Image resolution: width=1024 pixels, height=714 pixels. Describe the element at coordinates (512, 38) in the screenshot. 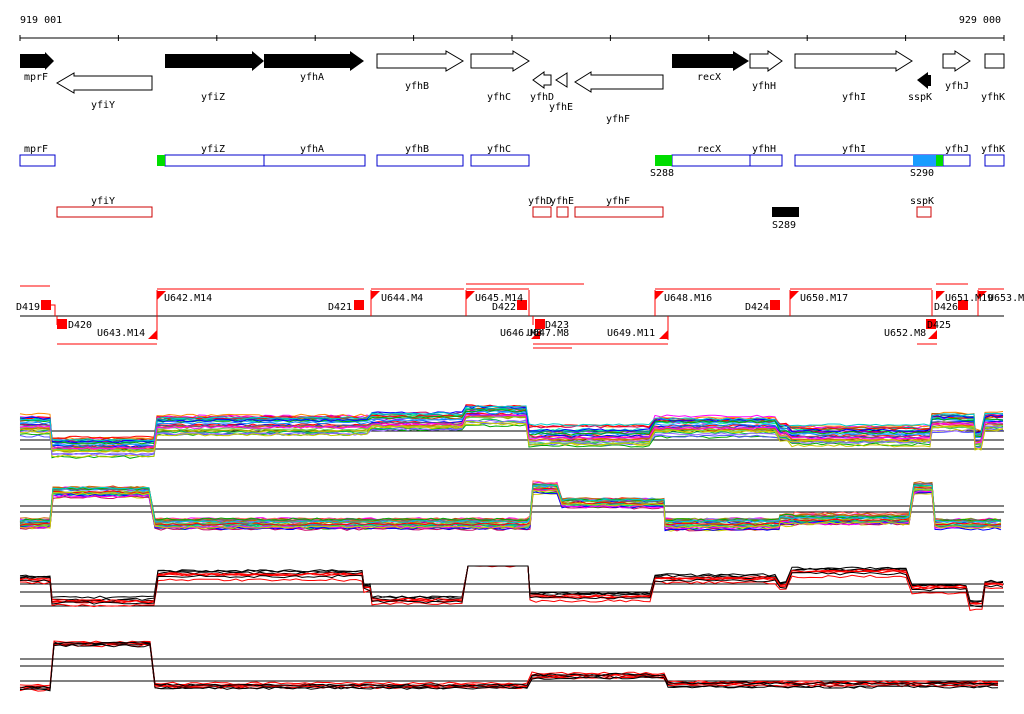

I see `ruler-ticks` at that location.